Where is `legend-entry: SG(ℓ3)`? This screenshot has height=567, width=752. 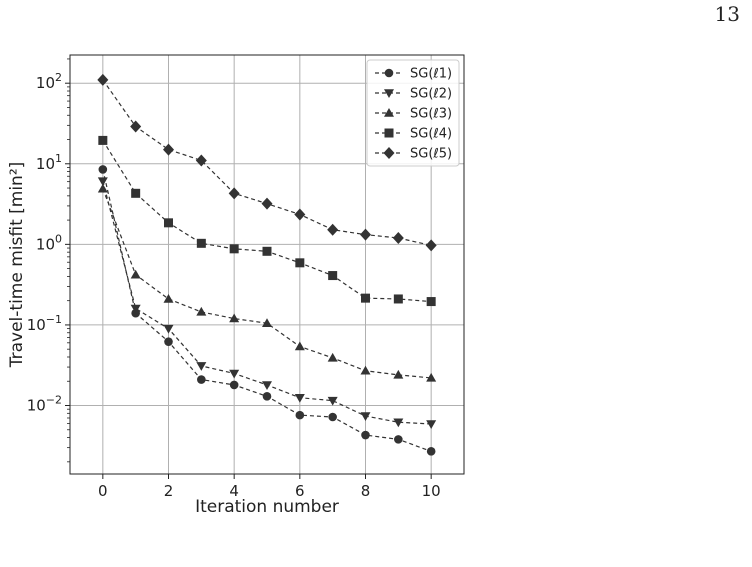
legend-entry: SG(ℓ3) is located at coordinates (413, 114).